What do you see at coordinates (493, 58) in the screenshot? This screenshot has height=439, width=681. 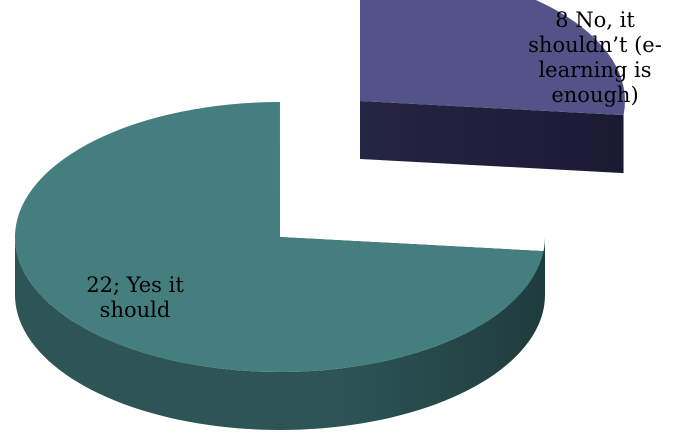 I see `pie-top-no` at bounding box center [493, 58].